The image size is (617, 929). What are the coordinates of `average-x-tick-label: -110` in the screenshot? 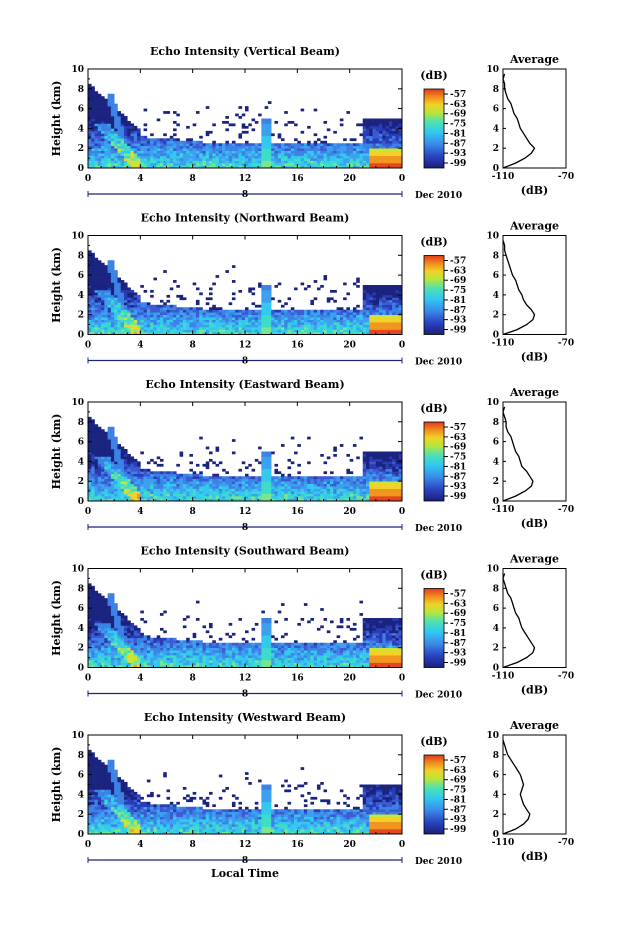 It's located at (503, 510).